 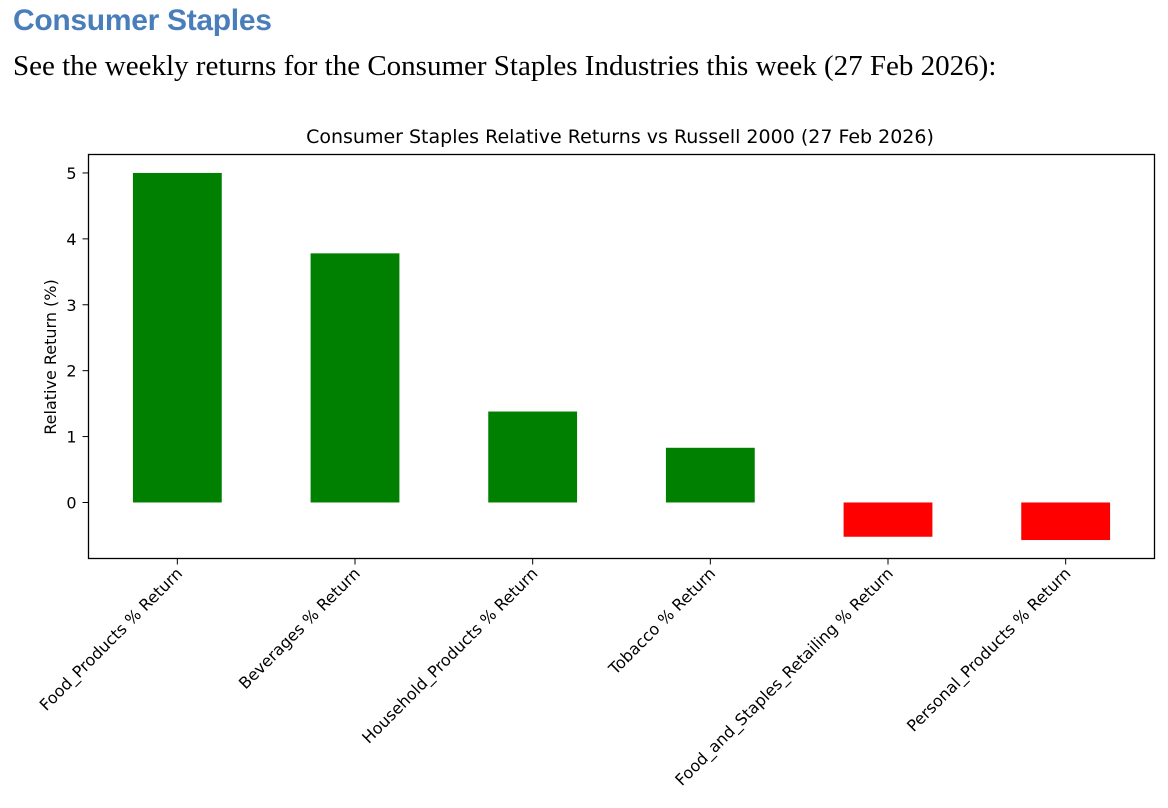 What do you see at coordinates (71, 305) in the screenshot?
I see `y-tick-label: 3` at bounding box center [71, 305].